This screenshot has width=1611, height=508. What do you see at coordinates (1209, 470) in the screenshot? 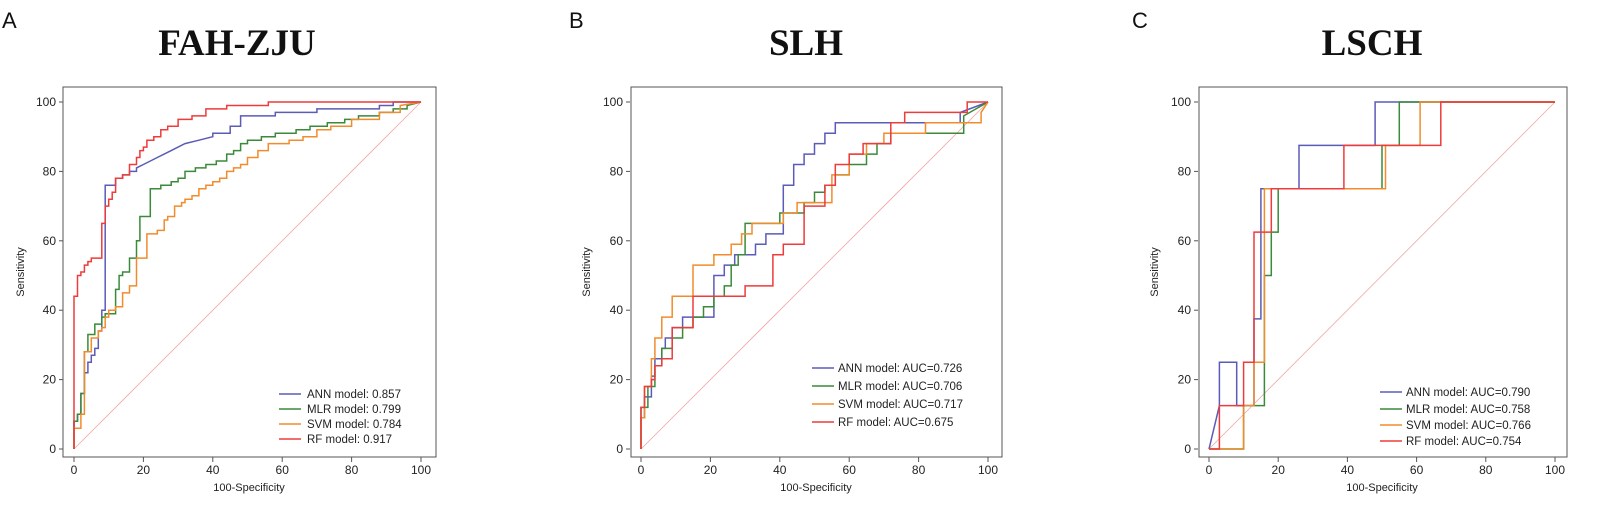
I see `x-tick-label-c-0: 0` at bounding box center [1209, 470].